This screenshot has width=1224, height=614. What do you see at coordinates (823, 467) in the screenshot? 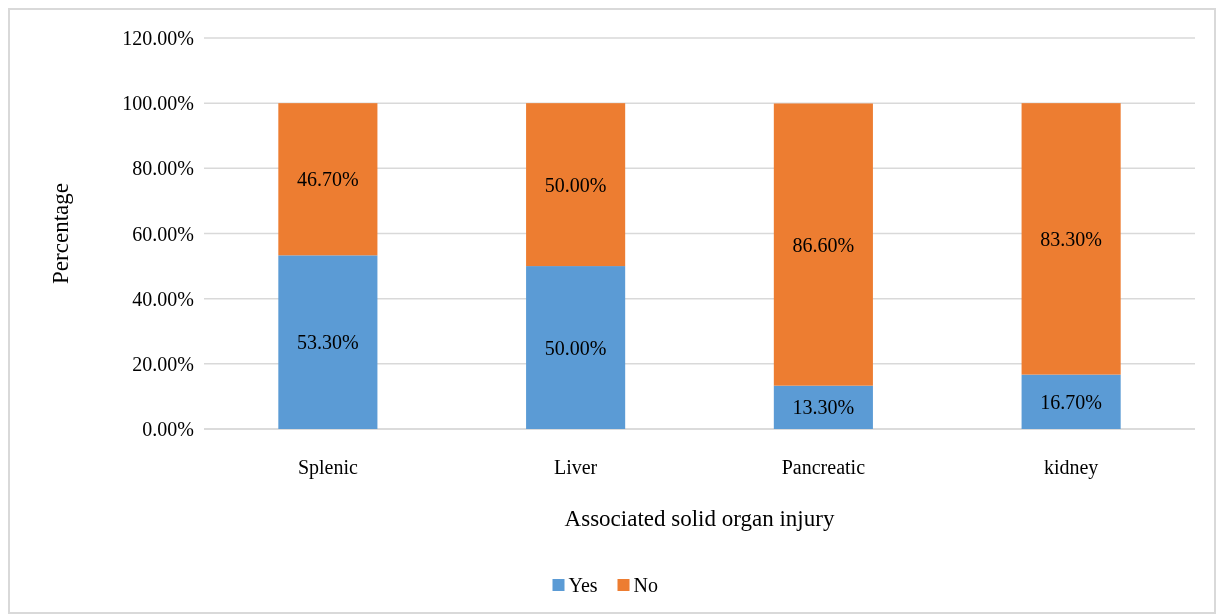
I see `x-tick-label: Pancreatic` at bounding box center [823, 467].